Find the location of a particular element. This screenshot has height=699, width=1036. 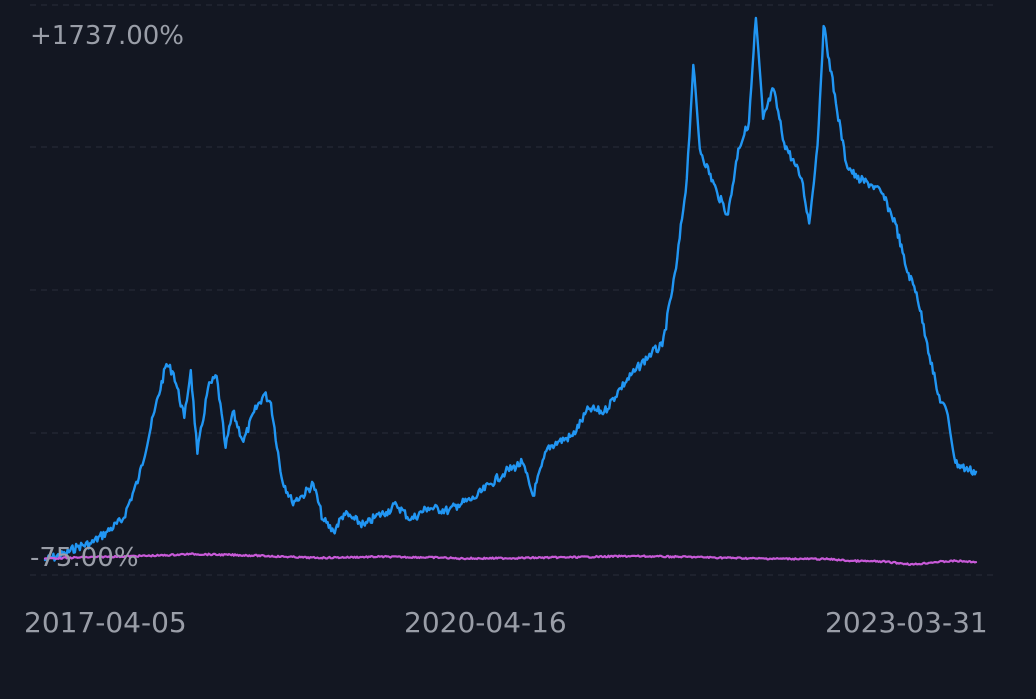

x-tick-label-3: 2023-03-31 is located at coordinates (906, 622).